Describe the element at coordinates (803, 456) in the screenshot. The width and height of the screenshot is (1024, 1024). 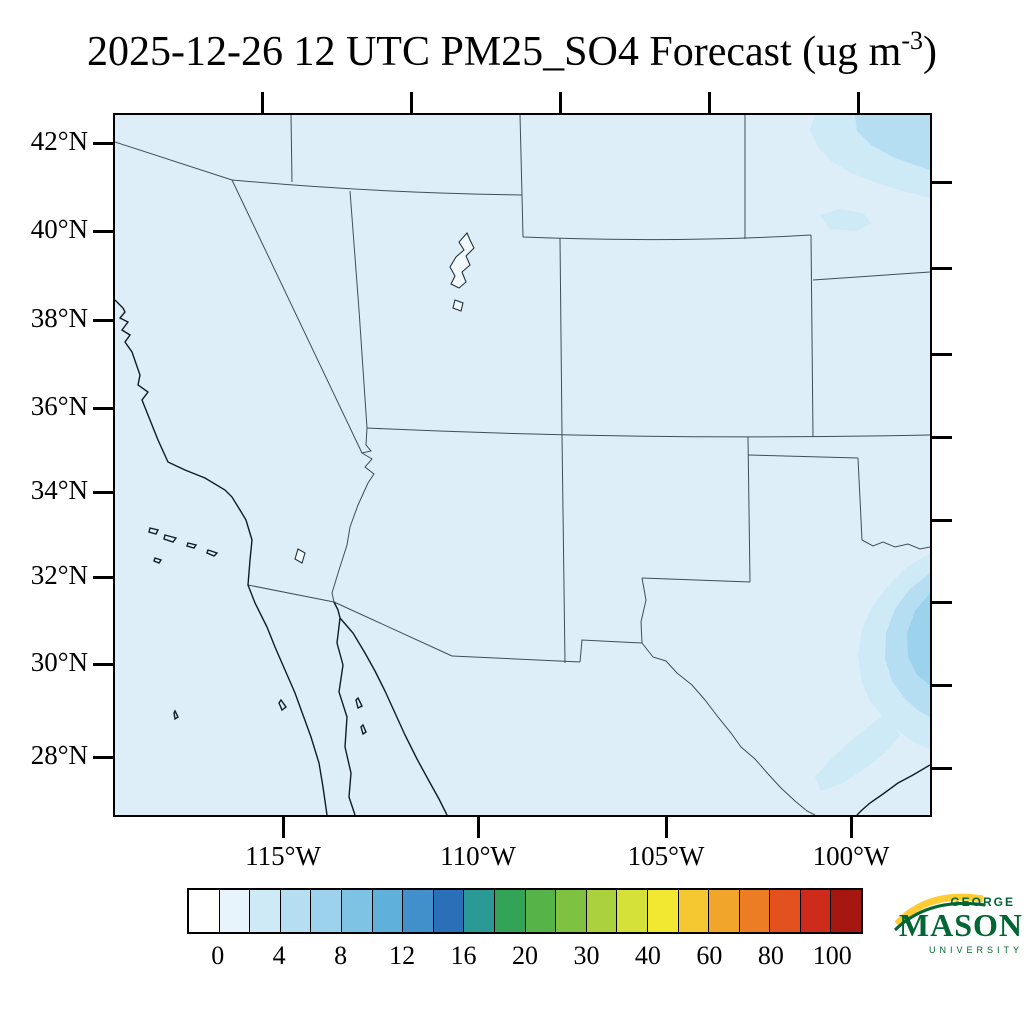
I see `tx-ok-panhandle-border` at that location.